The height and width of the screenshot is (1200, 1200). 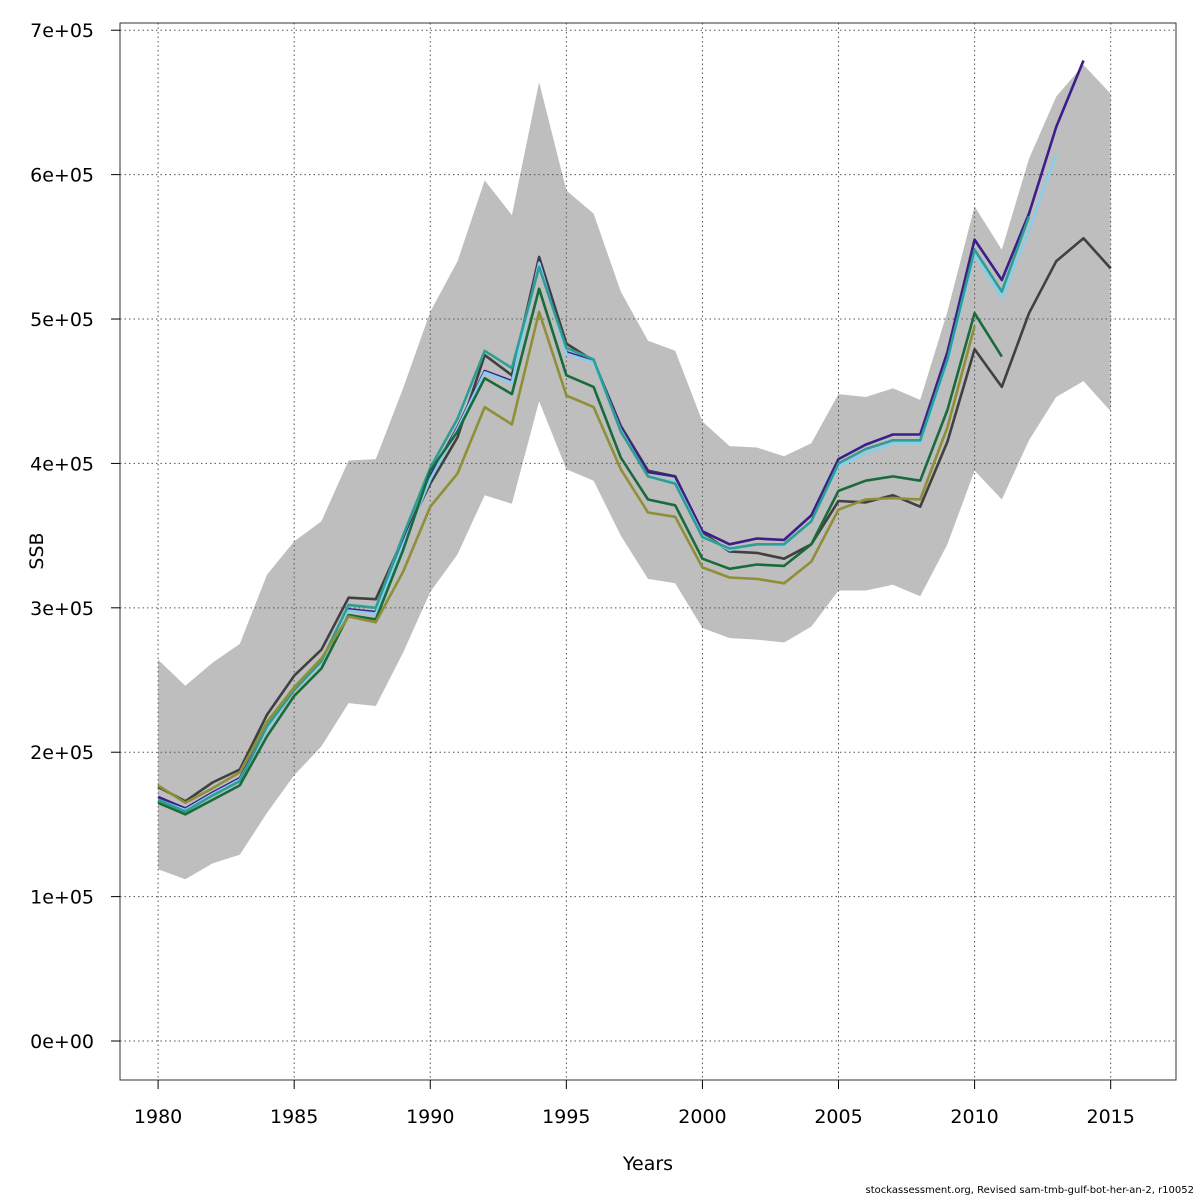 I want to click on x-tick-label-2005: 2005, so click(x=838, y=1117).